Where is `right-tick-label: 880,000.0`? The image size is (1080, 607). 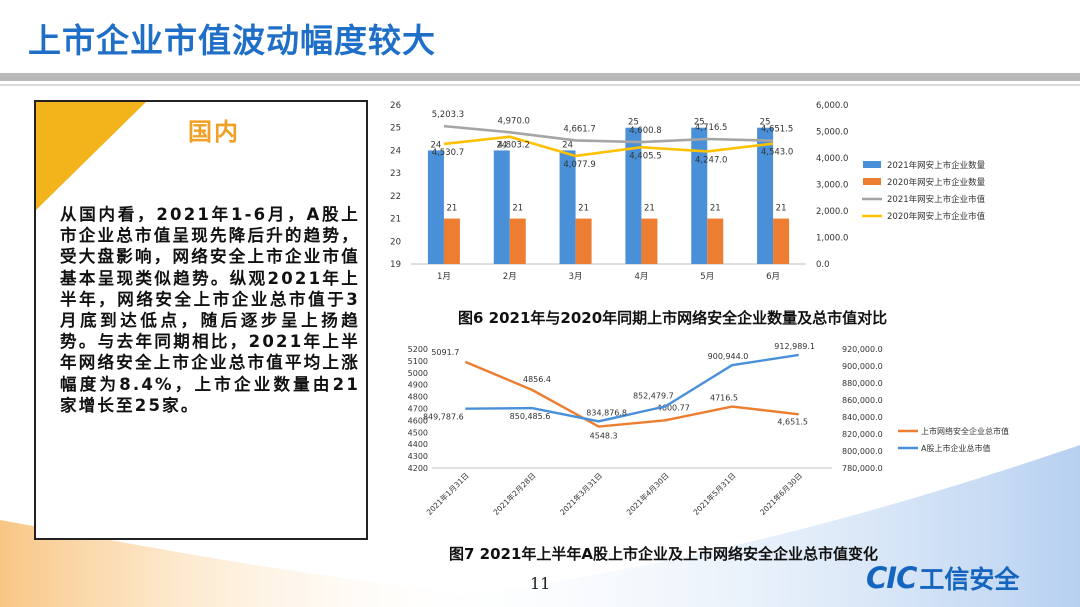 right-tick-label: 880,000.0 is located at coordinates (862, 383).